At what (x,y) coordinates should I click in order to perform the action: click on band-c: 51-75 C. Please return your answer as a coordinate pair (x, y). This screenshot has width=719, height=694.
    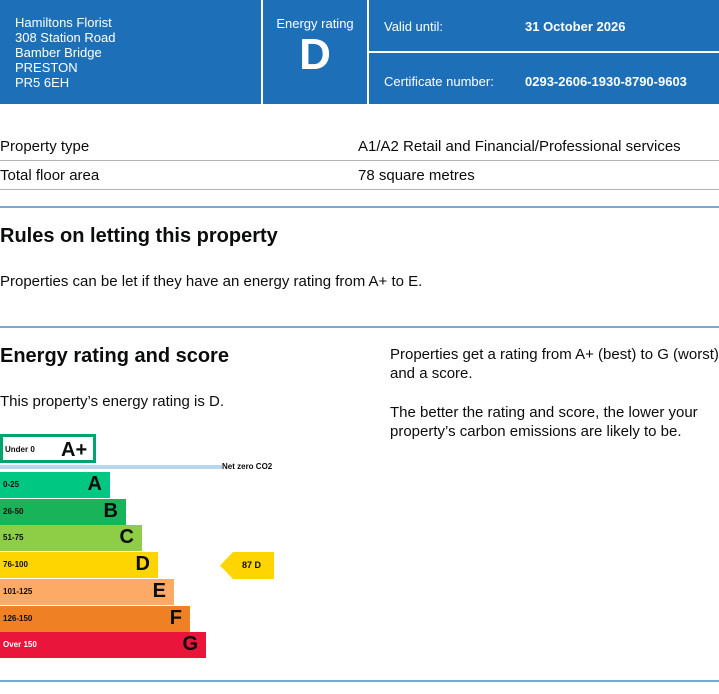
    Looking at the image, I should click on (71, 538).